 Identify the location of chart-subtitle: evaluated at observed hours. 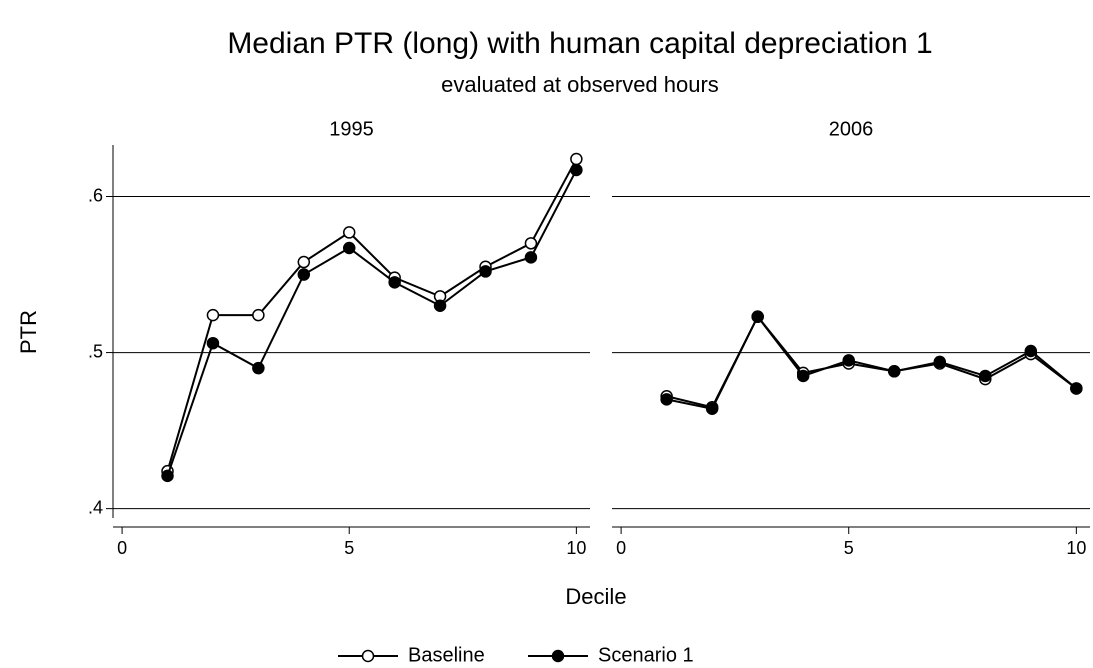
(580, 84).